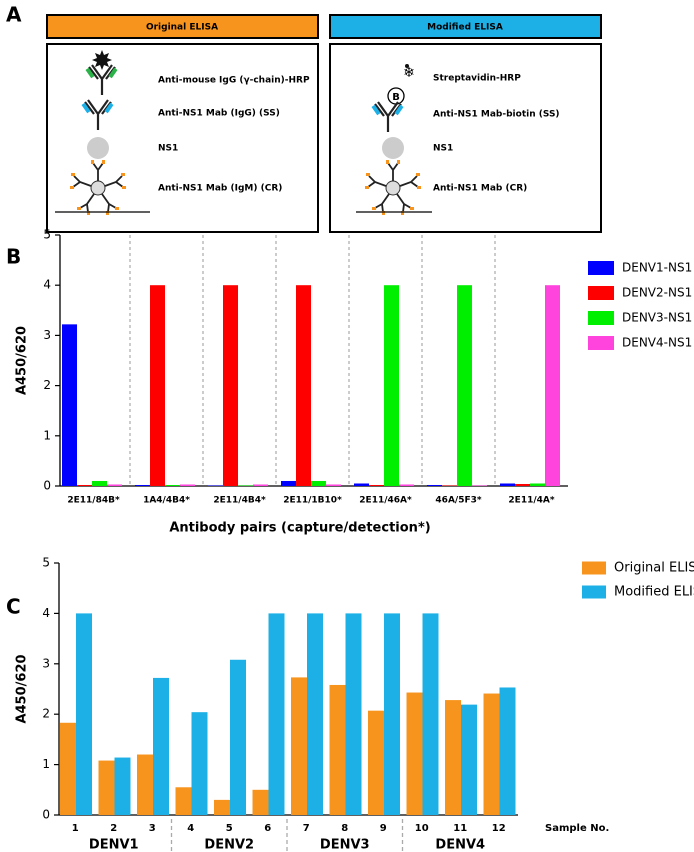  Describe the element at coordinates (344, 828) in the screenshot. I see `x-tick-label: 8` at that location.